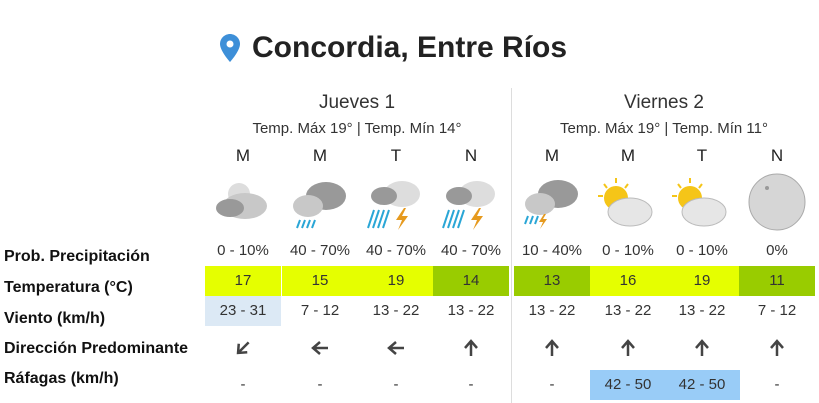 The image size is (819, 403). Describe the element at coordinates (552, 250) in the screenshot. I see `precip-prob: 10 - 40%` at that location.